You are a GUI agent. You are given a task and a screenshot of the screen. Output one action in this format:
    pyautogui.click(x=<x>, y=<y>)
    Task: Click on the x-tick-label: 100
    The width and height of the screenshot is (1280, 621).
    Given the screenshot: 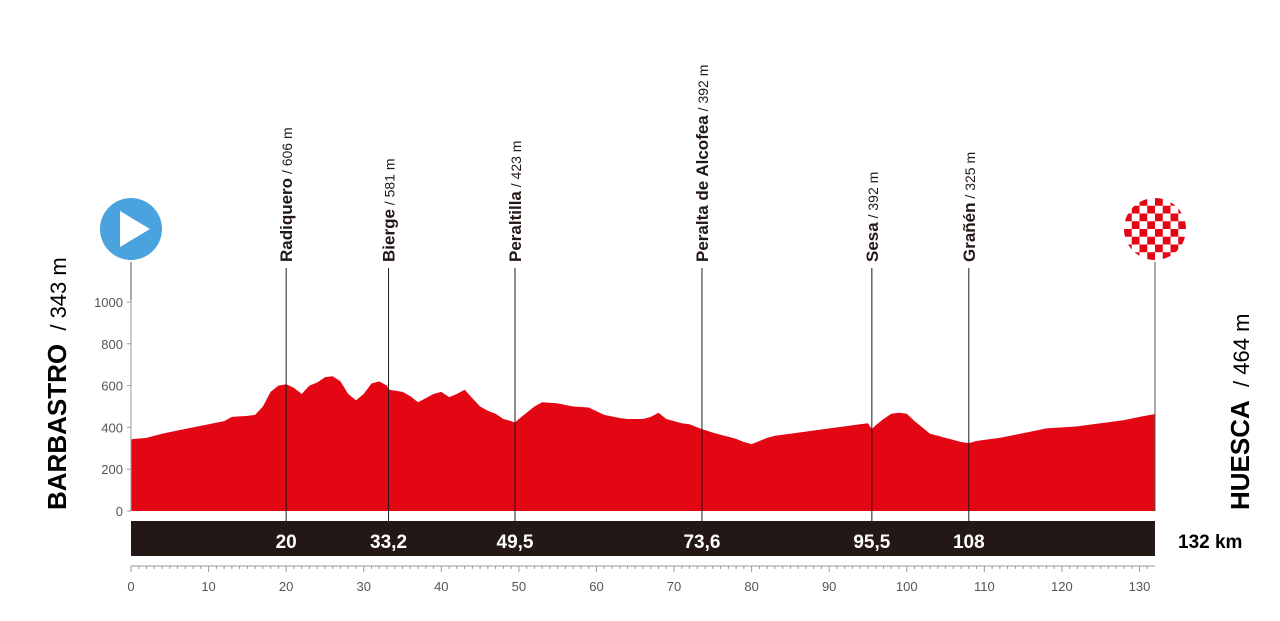 What is the action you would take?
    pyautogui.click(x=907, y=586)
    